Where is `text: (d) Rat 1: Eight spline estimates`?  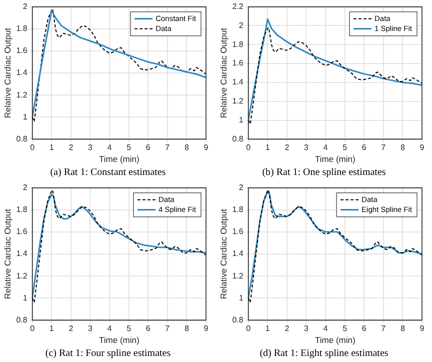
text: (d) Rat 1: Eight spline estimates is located at coordinates (324, 354).